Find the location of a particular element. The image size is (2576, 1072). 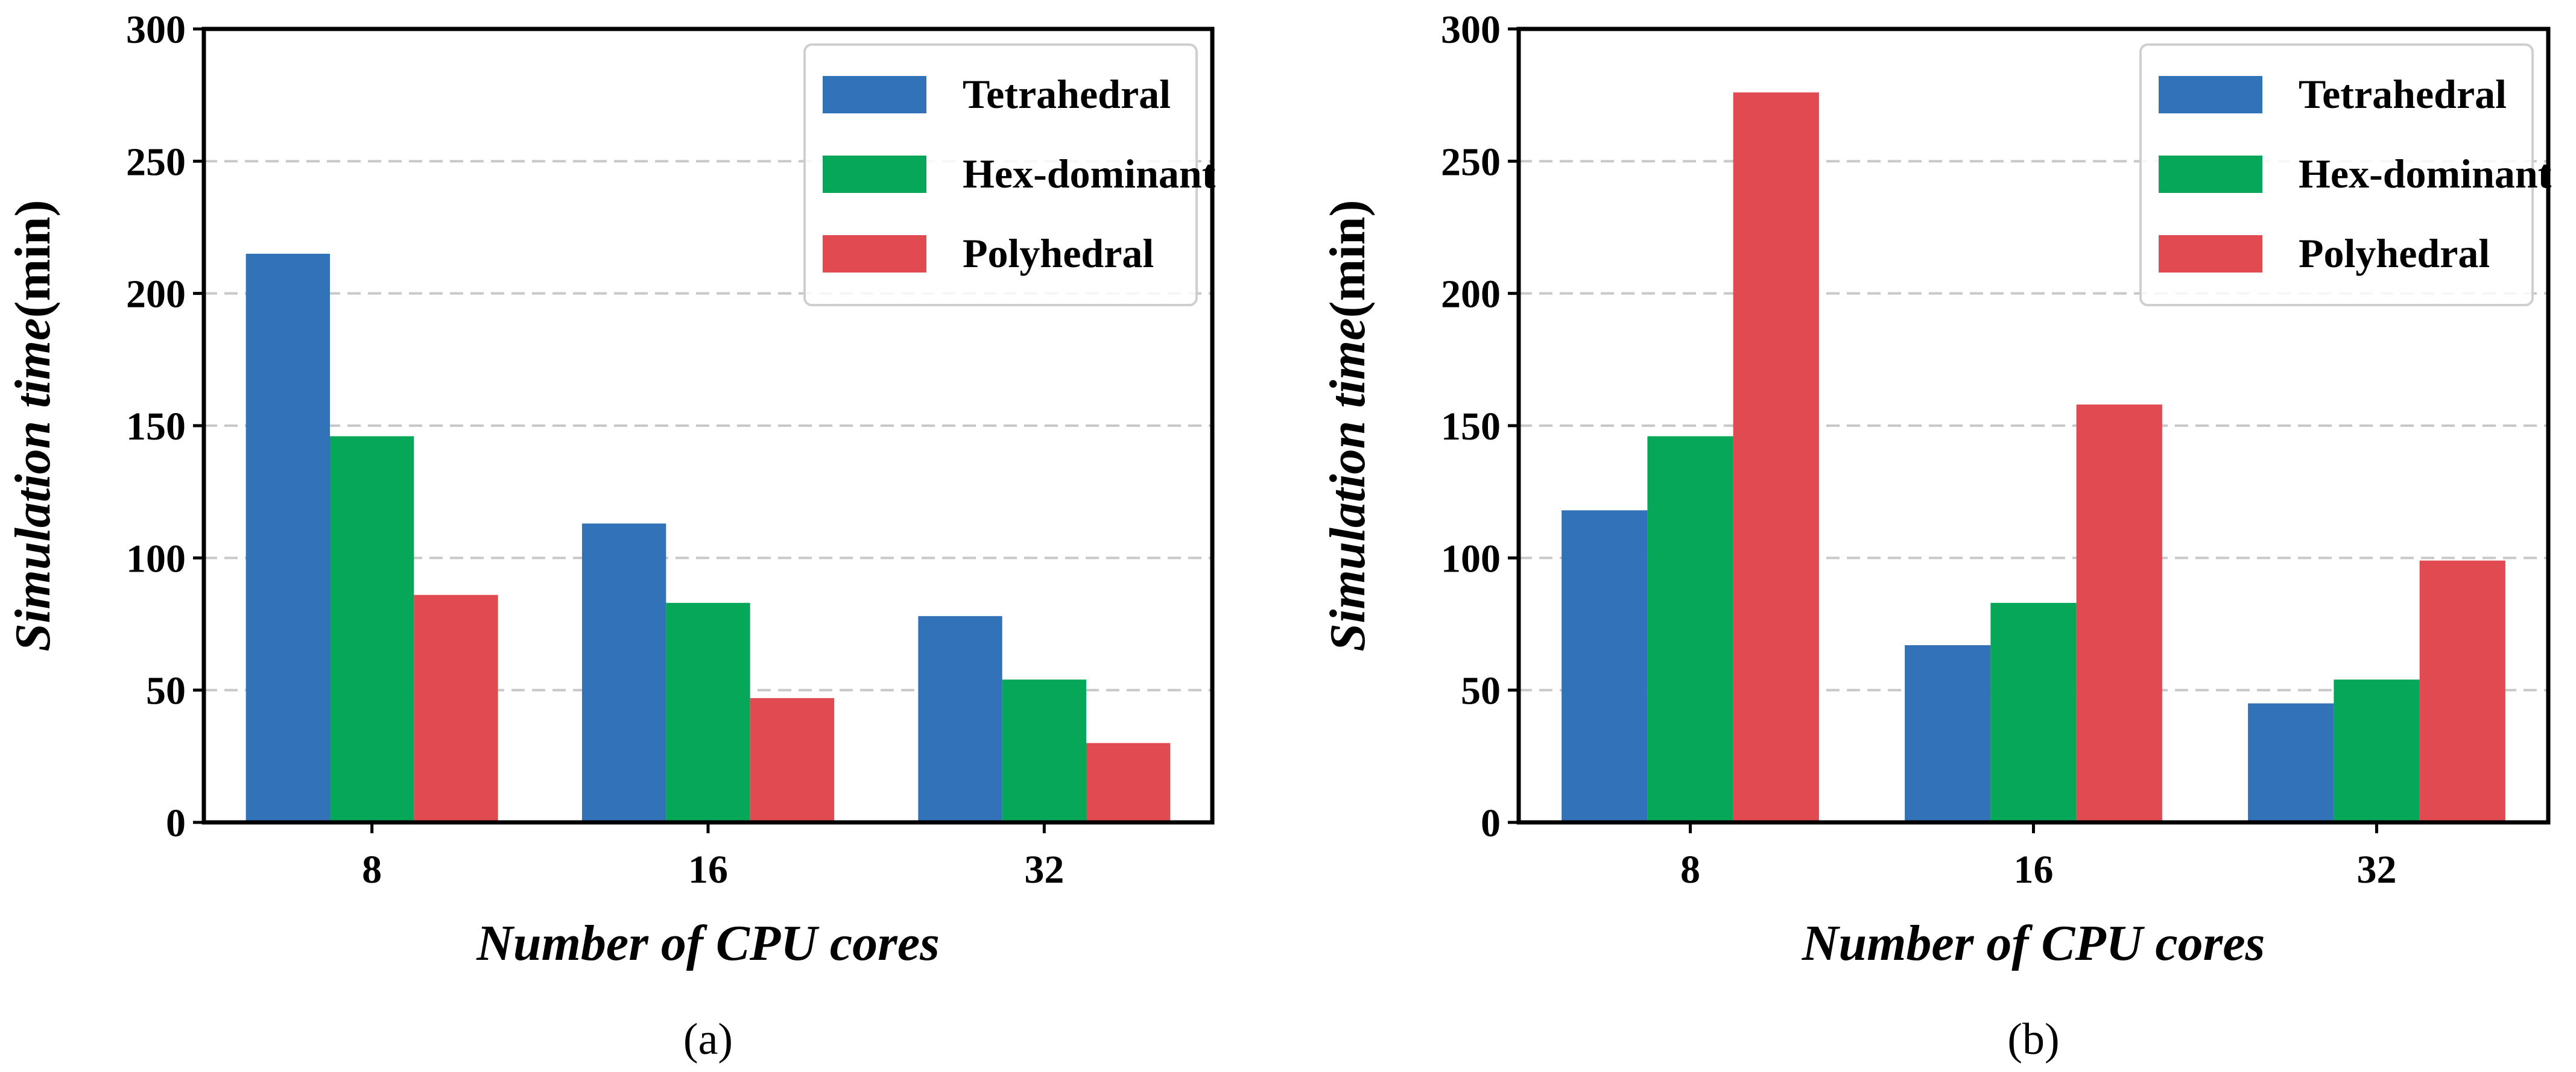

panel-caption: (a) is located at coordinates (708, 1039).